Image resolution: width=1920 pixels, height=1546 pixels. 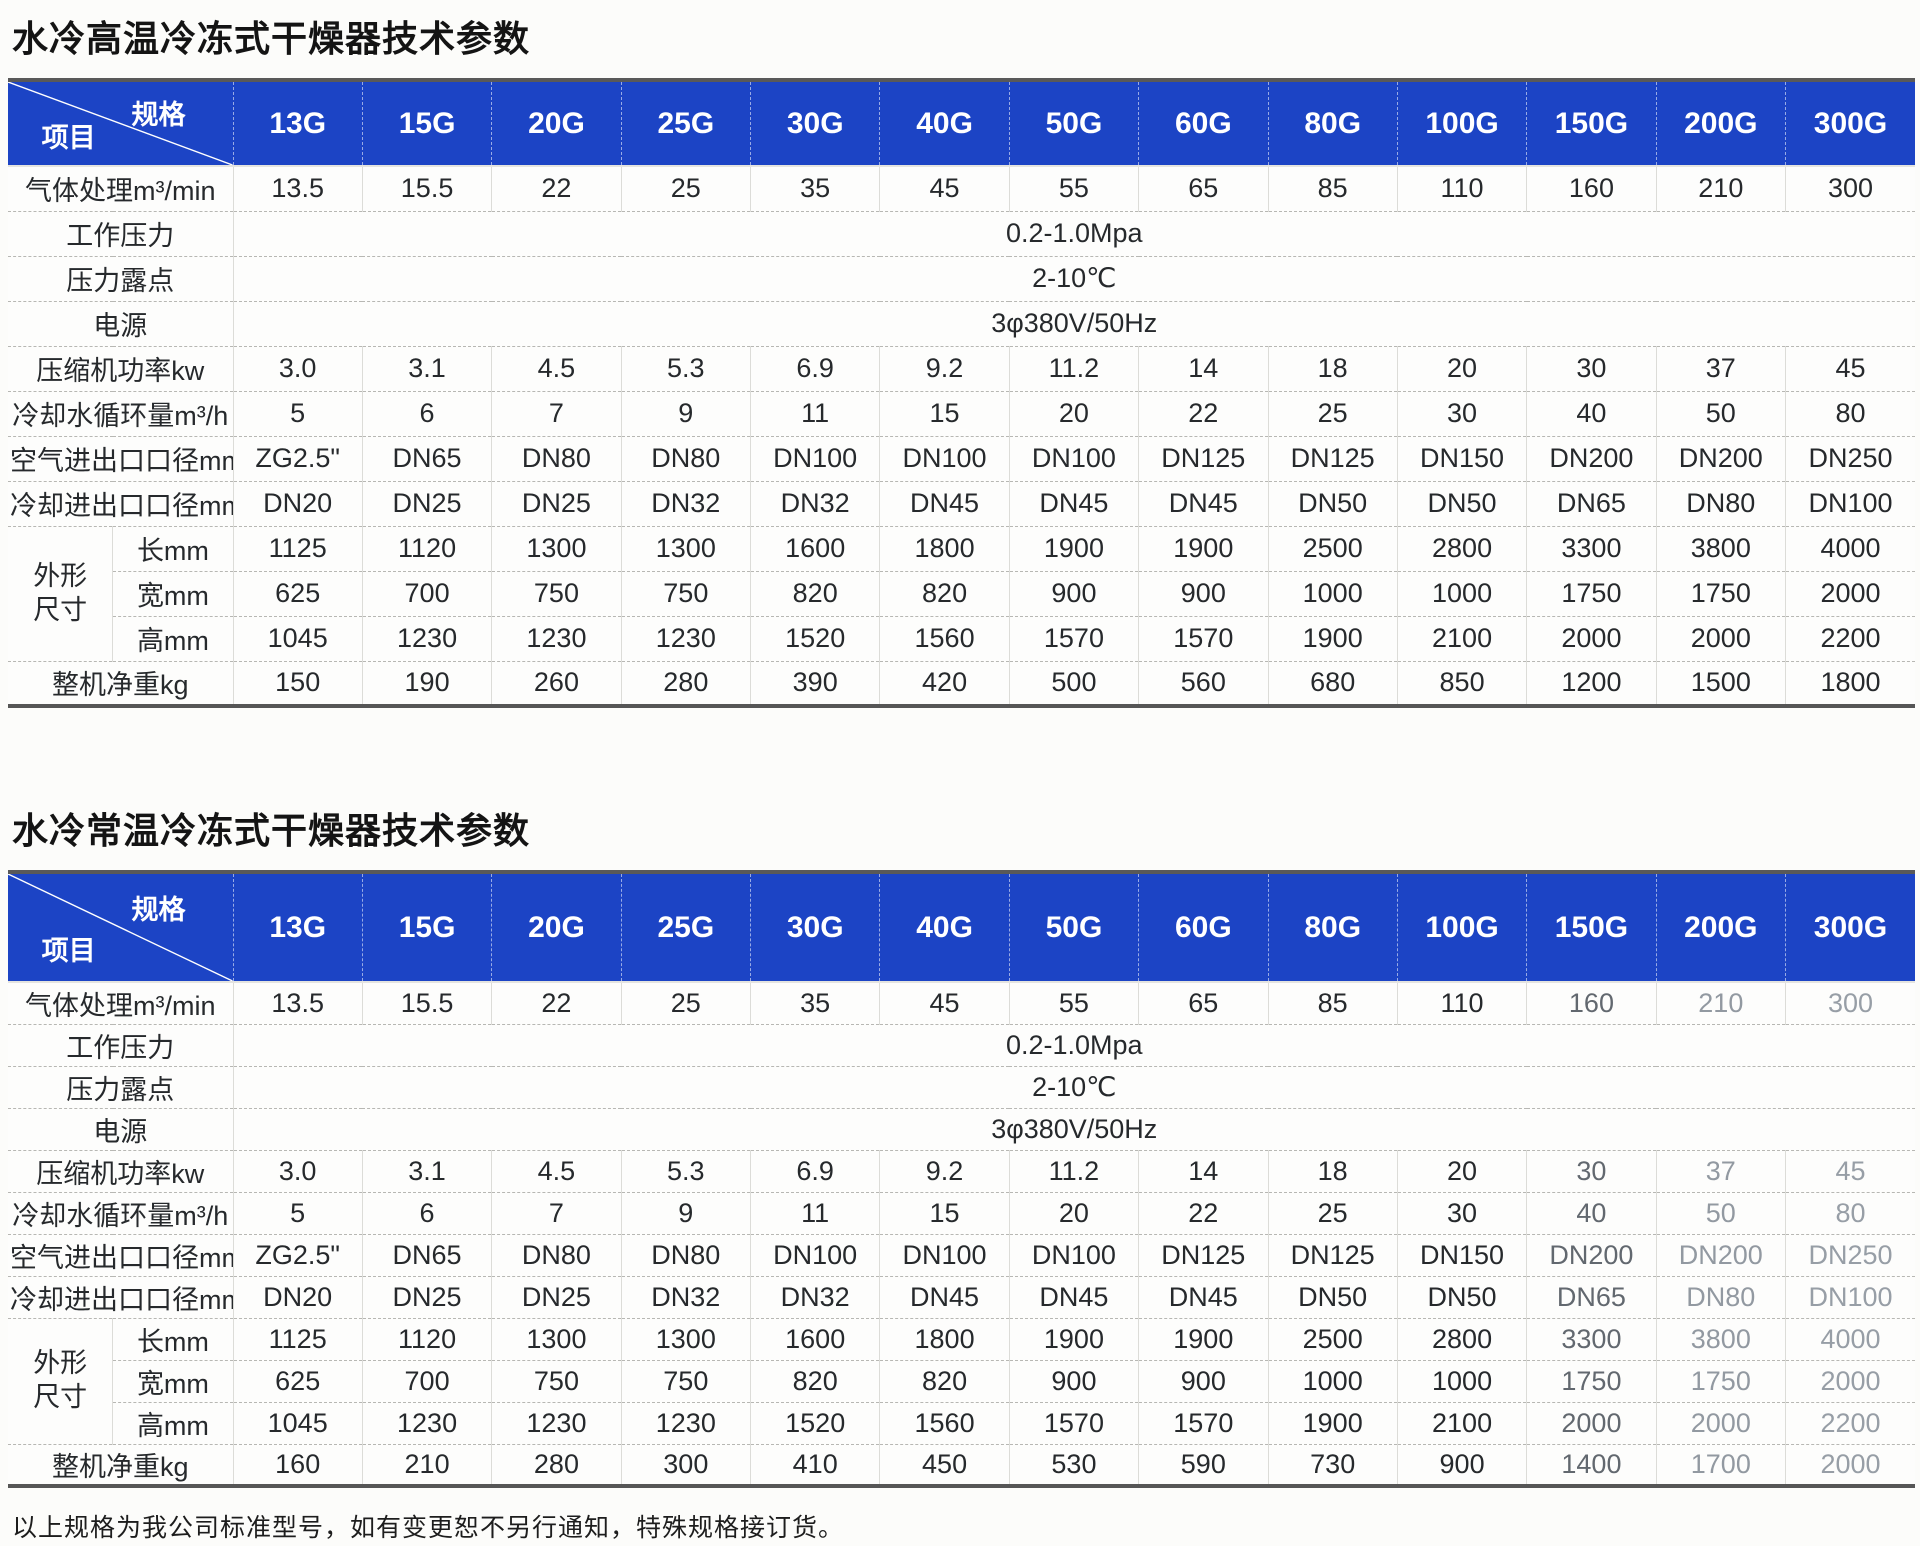 What do you see at coordinates (686, 593) in the screenshot?
I see `value-cell: 750` at bounding box center [686, 593].